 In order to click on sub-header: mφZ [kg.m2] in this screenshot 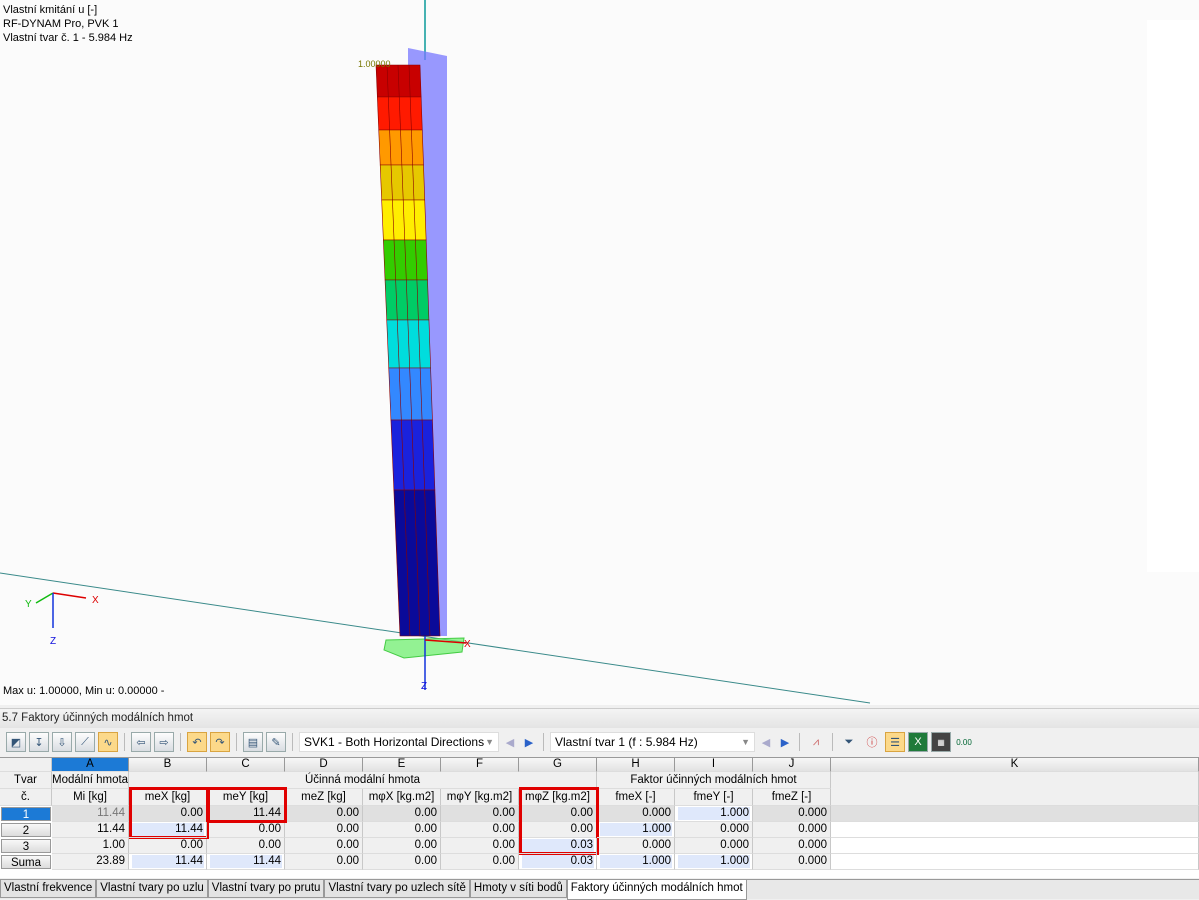, I will do `click(558, 797)`.